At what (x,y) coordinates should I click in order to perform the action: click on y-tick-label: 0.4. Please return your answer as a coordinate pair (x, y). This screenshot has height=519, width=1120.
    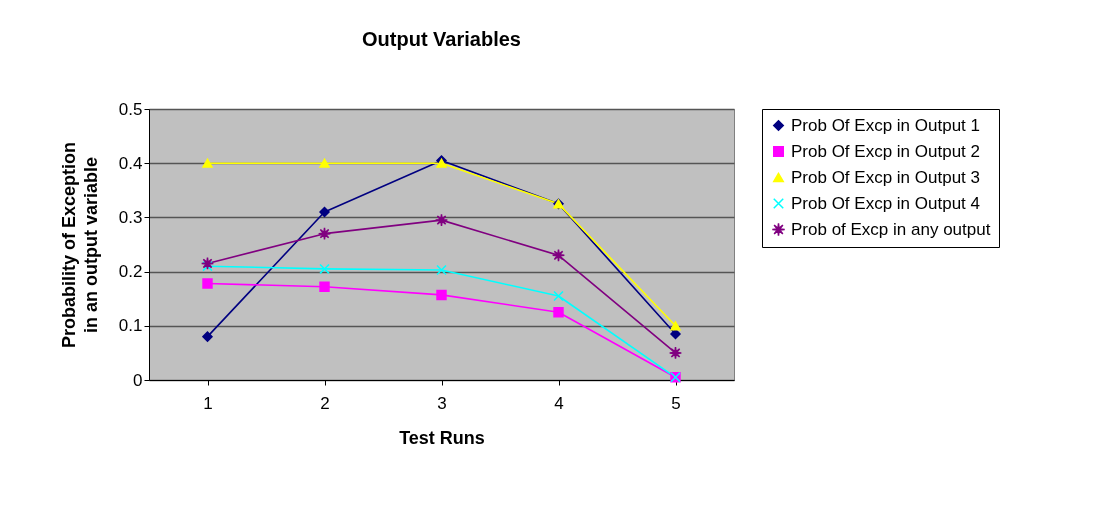
    Looking at the image, I should click on (130, 163).